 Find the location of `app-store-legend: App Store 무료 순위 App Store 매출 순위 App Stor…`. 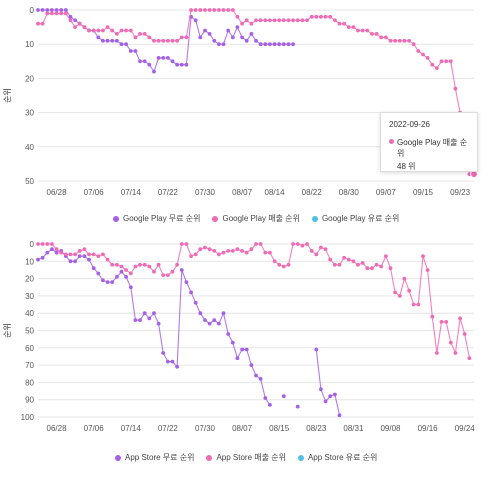

app-store-legend: App Store 무료 순위 App Store 매출 순위 App Stor… is located at coordinates (246, 457).